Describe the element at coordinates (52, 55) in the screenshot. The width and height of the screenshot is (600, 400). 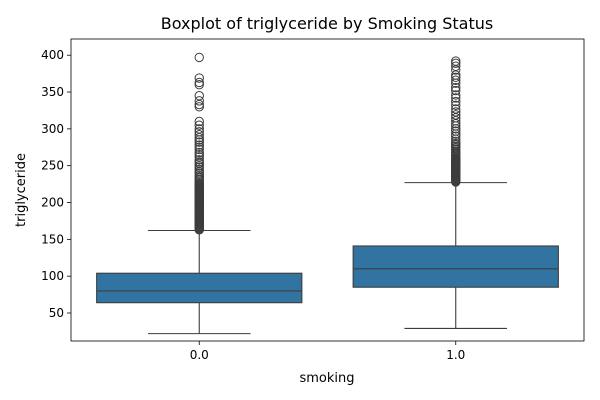
I see `y-tick-label: 400` at that location.